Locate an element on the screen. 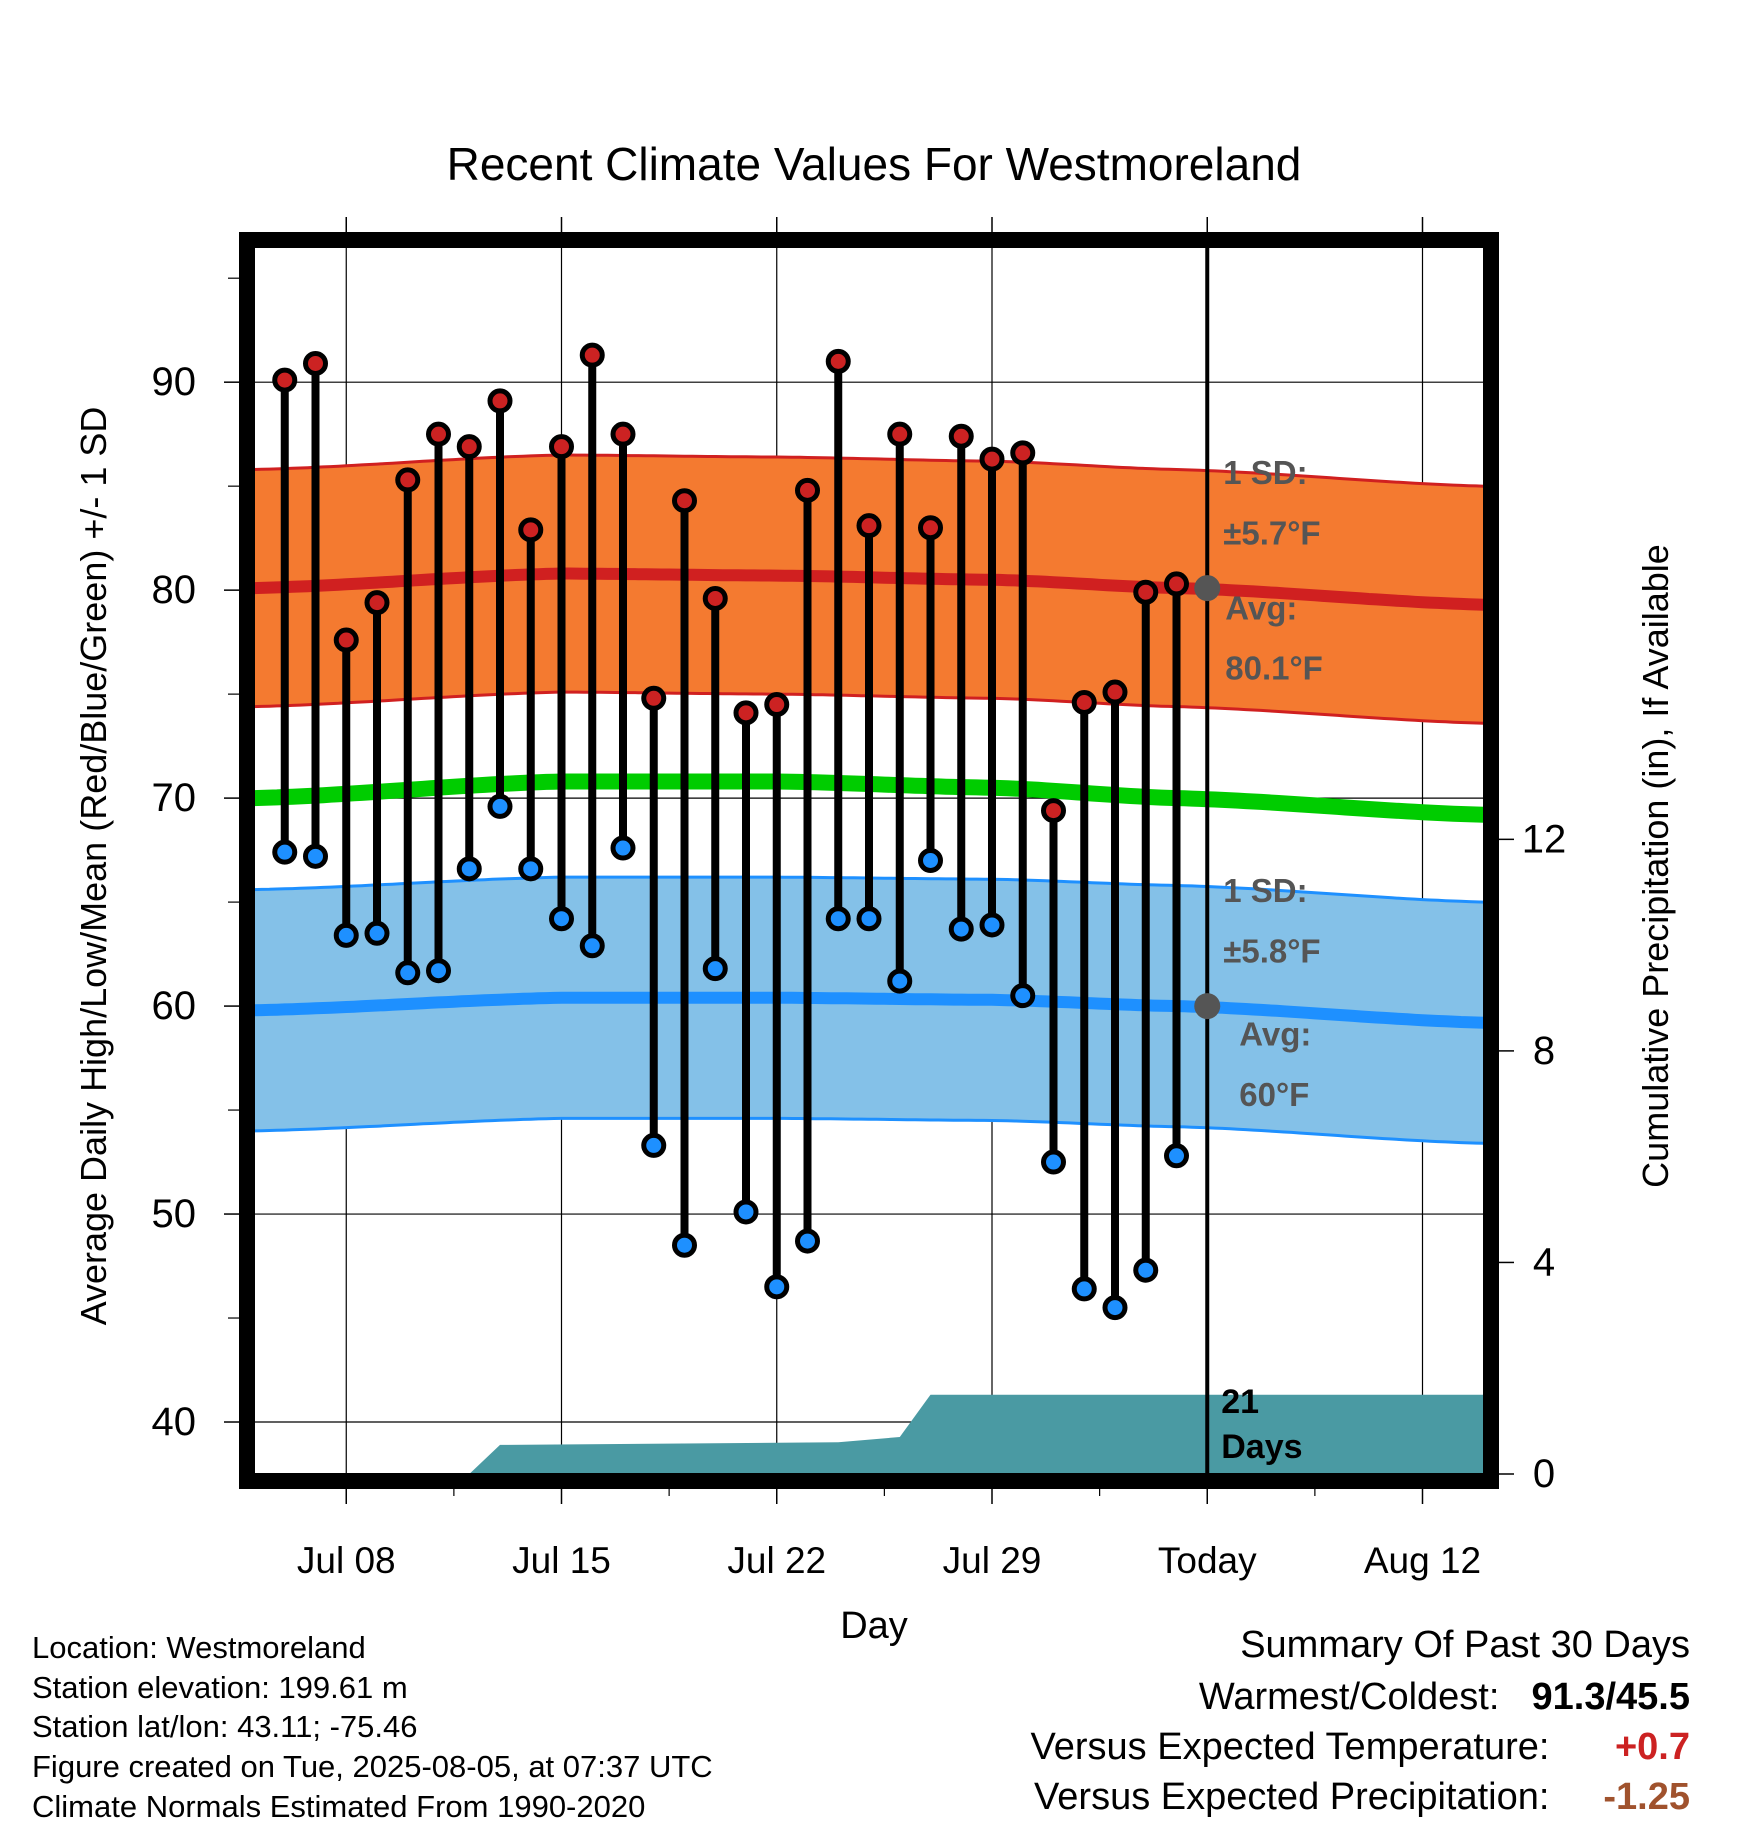  x-tick-label: Jul 15 is located at coordinates (561, 1560).